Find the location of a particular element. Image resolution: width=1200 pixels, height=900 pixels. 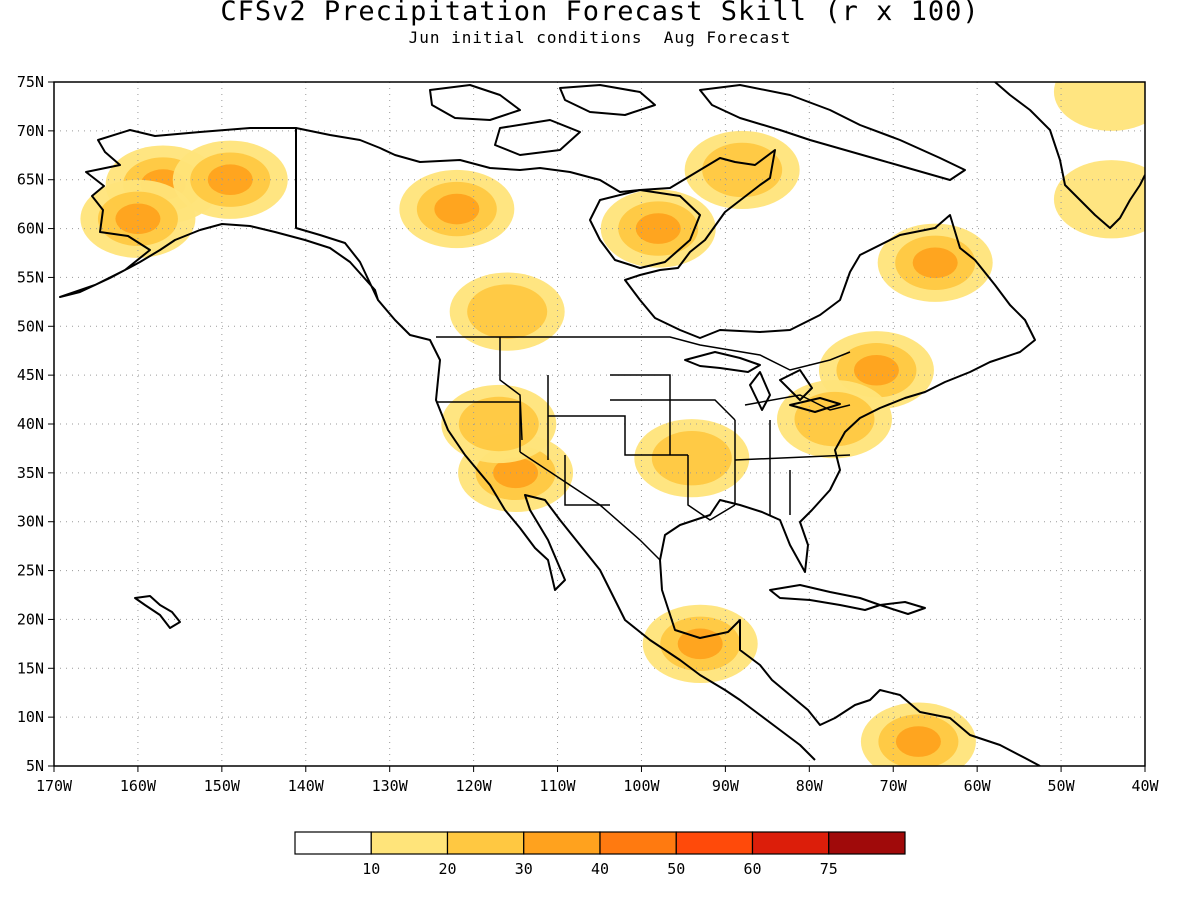

legend-label: 40 is located at coordinates (600, 869).